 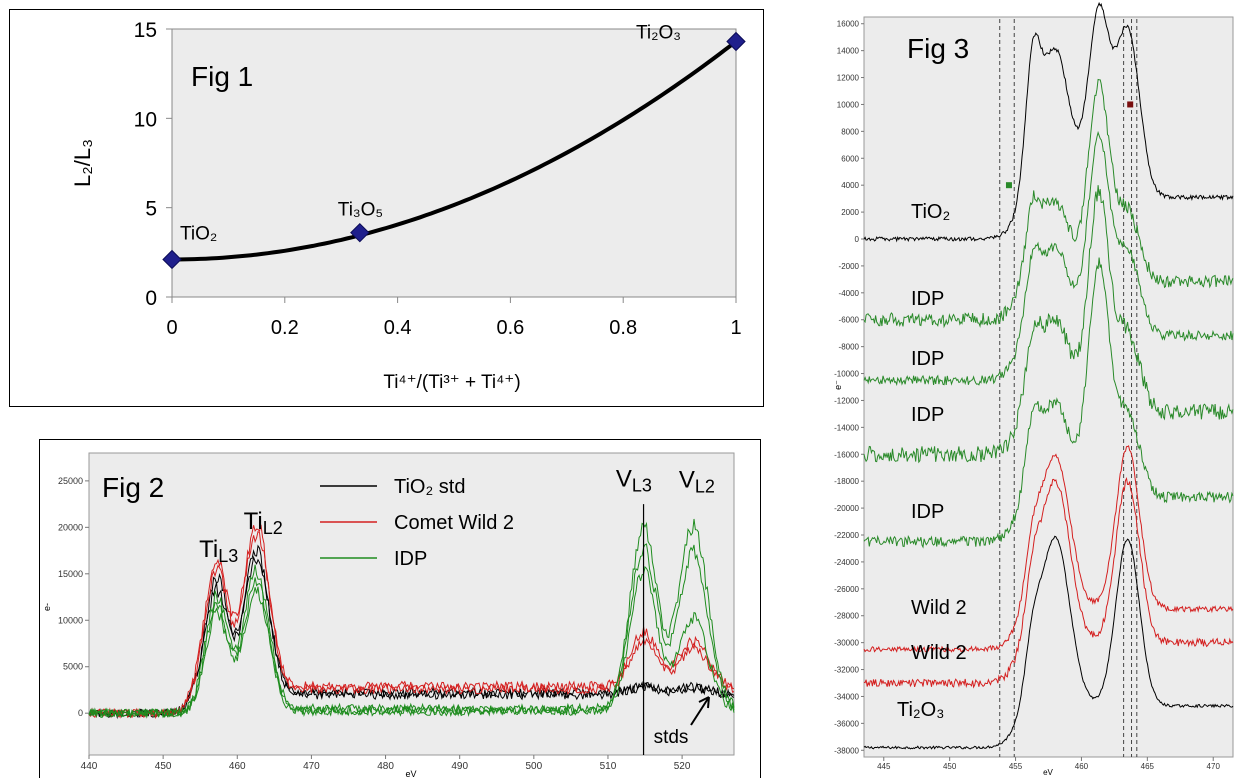 I want to click on fig2-x-tick-label: 440, so click(x=89, y=766).